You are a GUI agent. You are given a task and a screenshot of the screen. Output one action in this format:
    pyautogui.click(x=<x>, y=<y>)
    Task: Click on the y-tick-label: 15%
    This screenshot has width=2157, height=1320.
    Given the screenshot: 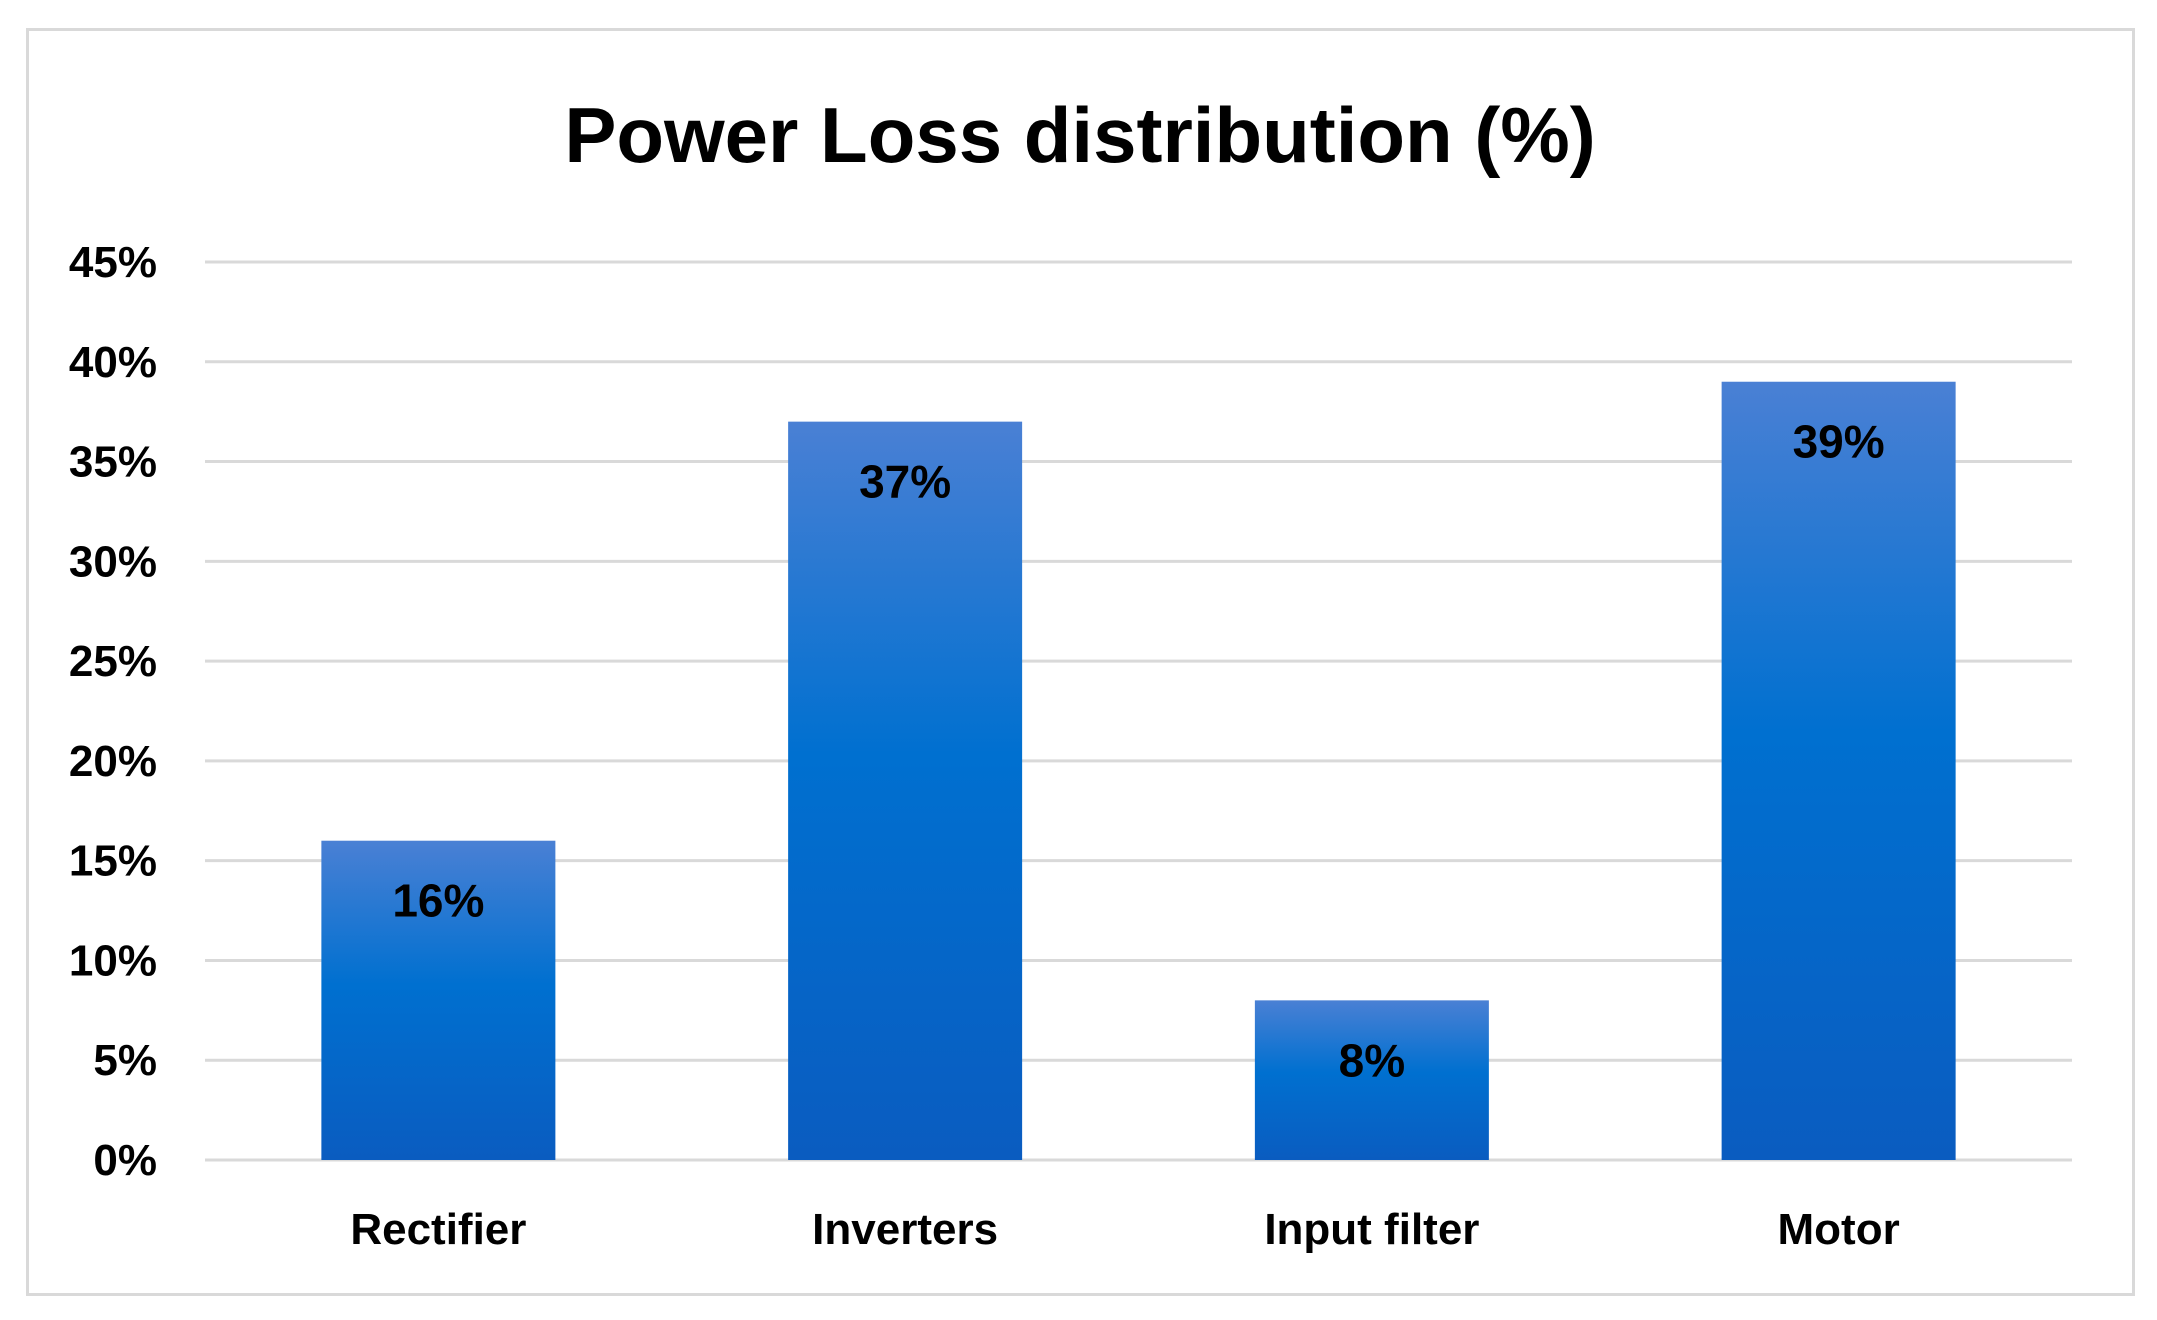 What is the action you would take?
    pyautogui.click(x=113, y=861)
    